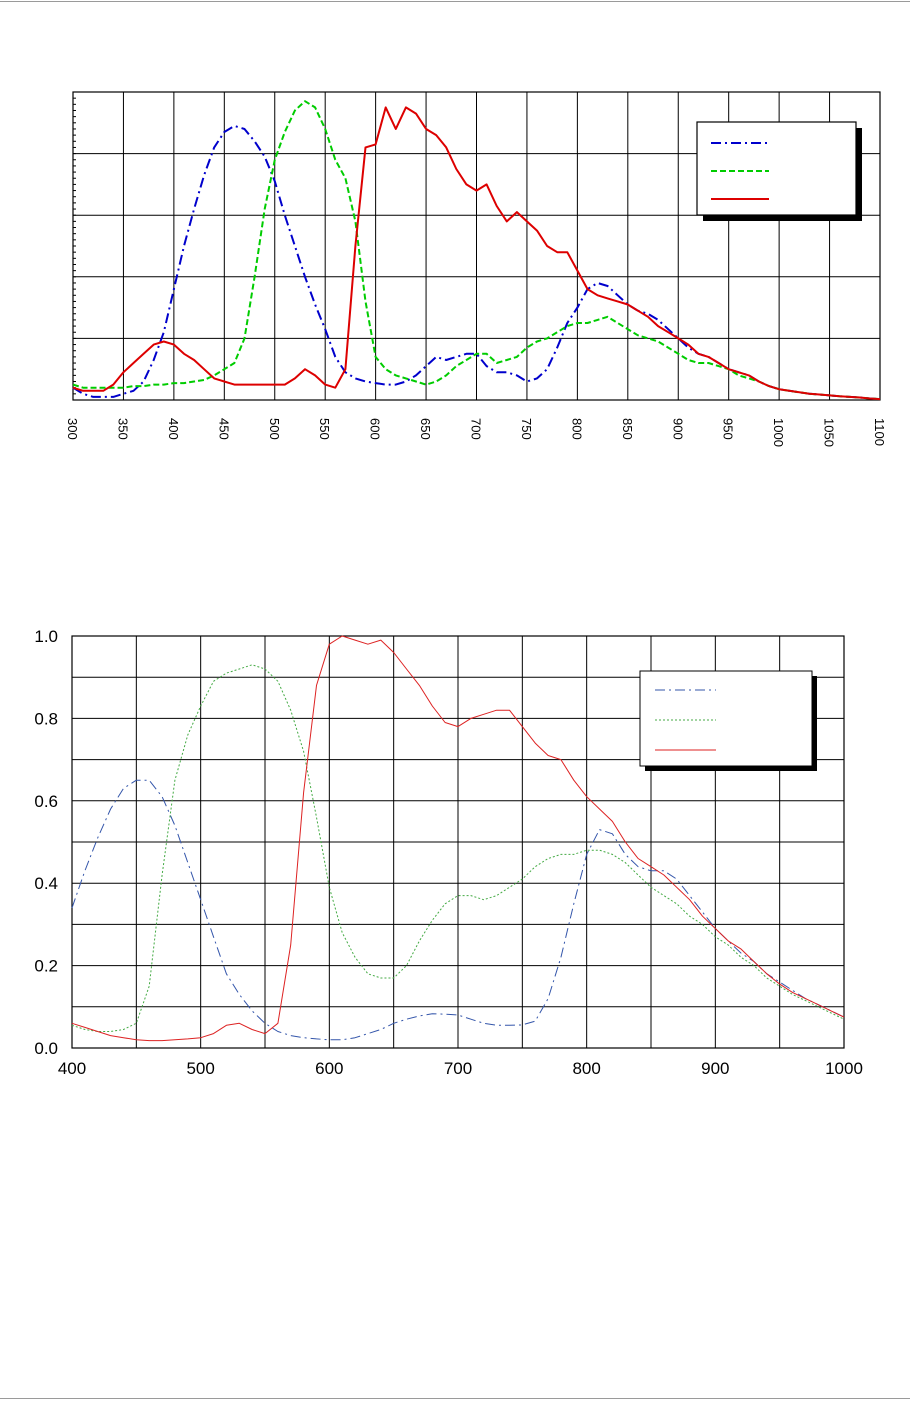 The height and width of the screenshot is (1405, 910). I want to click on bottom-ytick-label: 1.0, so click(46, 636).